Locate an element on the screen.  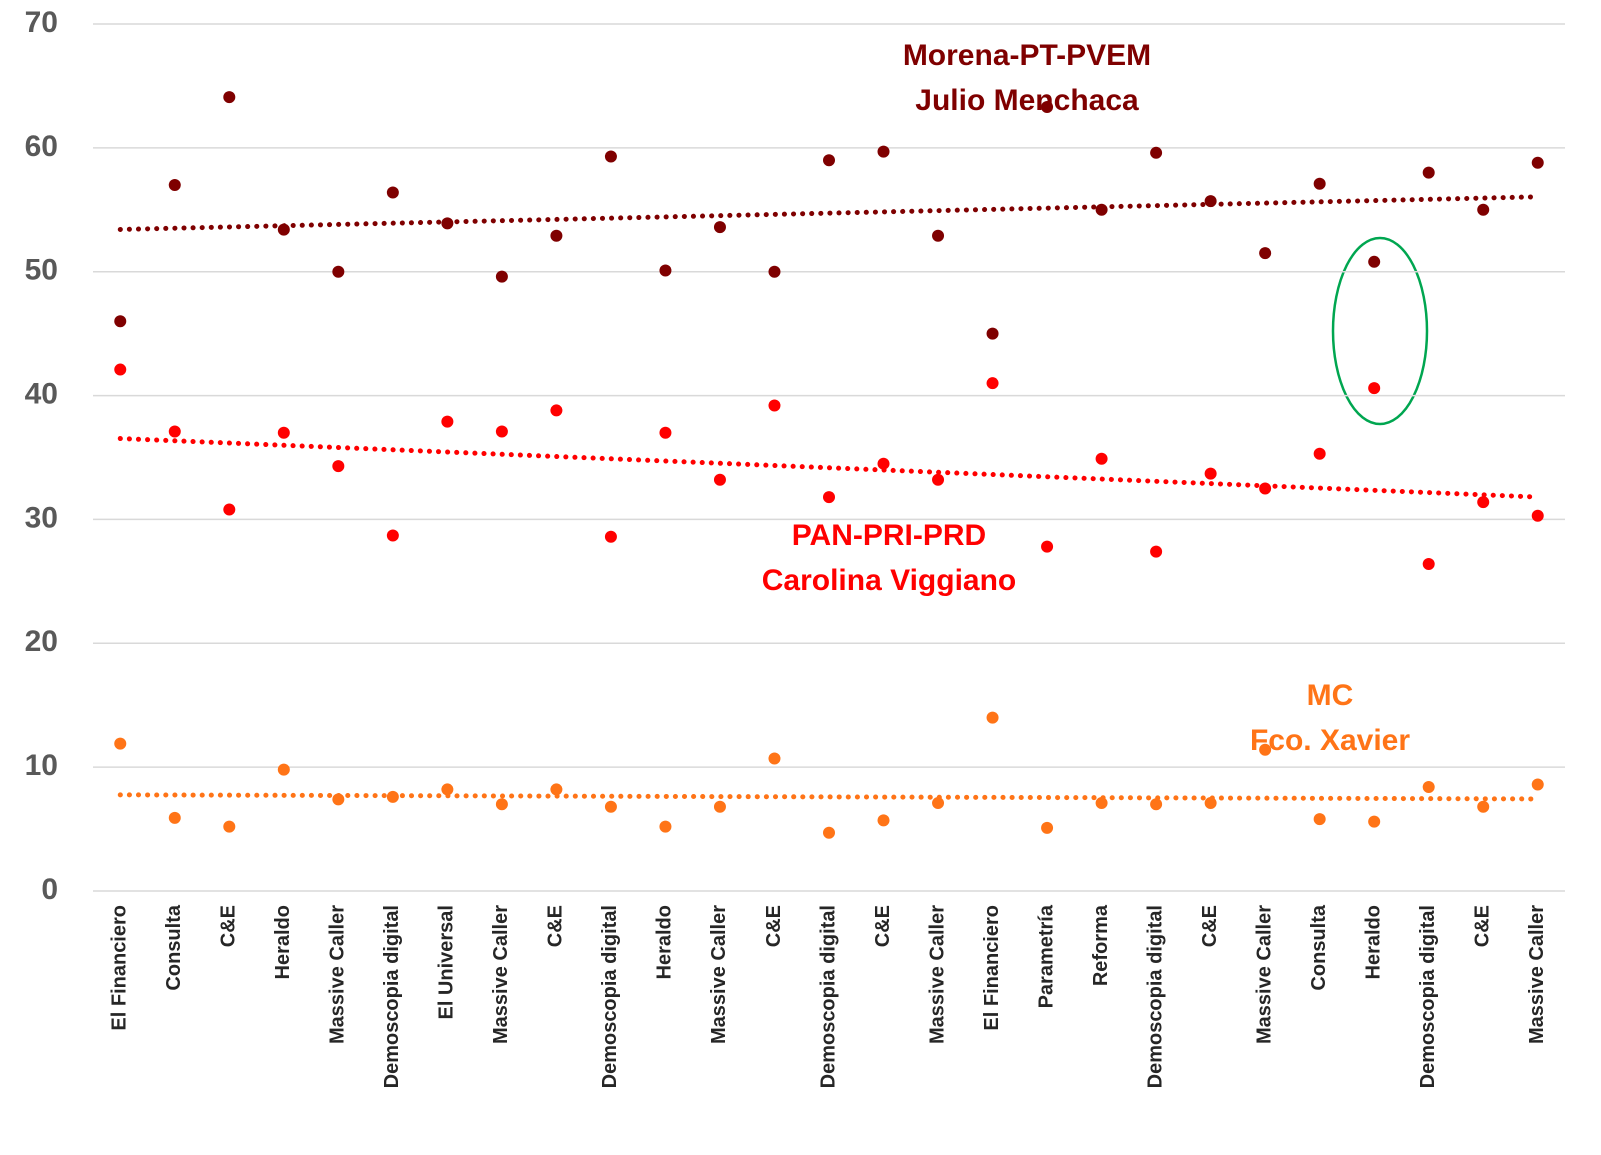
y-tick-label: 0 is located at coordinates (49, 889).